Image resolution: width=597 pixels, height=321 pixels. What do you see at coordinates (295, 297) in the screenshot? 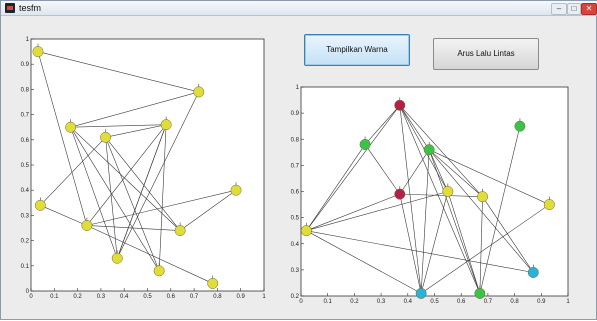
I see `right-ytick-label: 0.2` at bounding box center [295, 297].